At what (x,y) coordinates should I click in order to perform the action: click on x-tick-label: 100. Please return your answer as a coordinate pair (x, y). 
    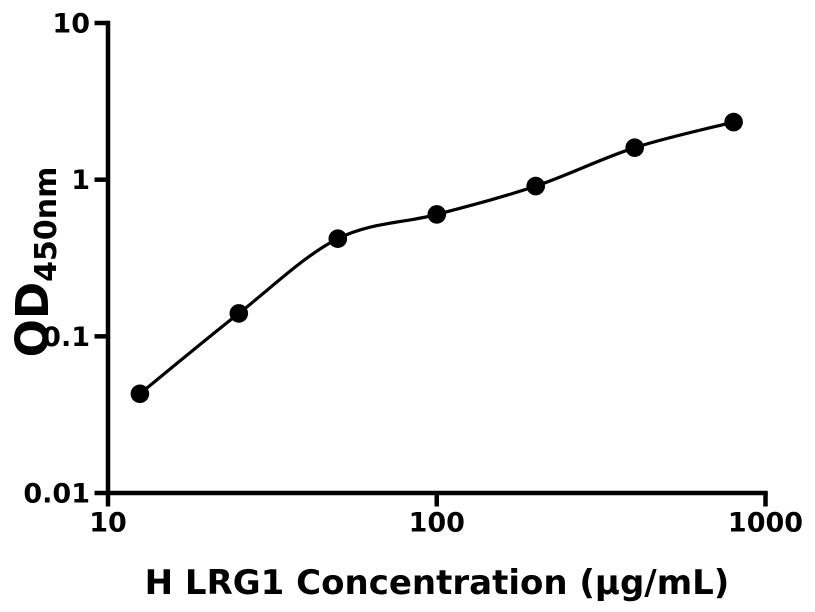
    Looking at the image, I should click on (437, 523).